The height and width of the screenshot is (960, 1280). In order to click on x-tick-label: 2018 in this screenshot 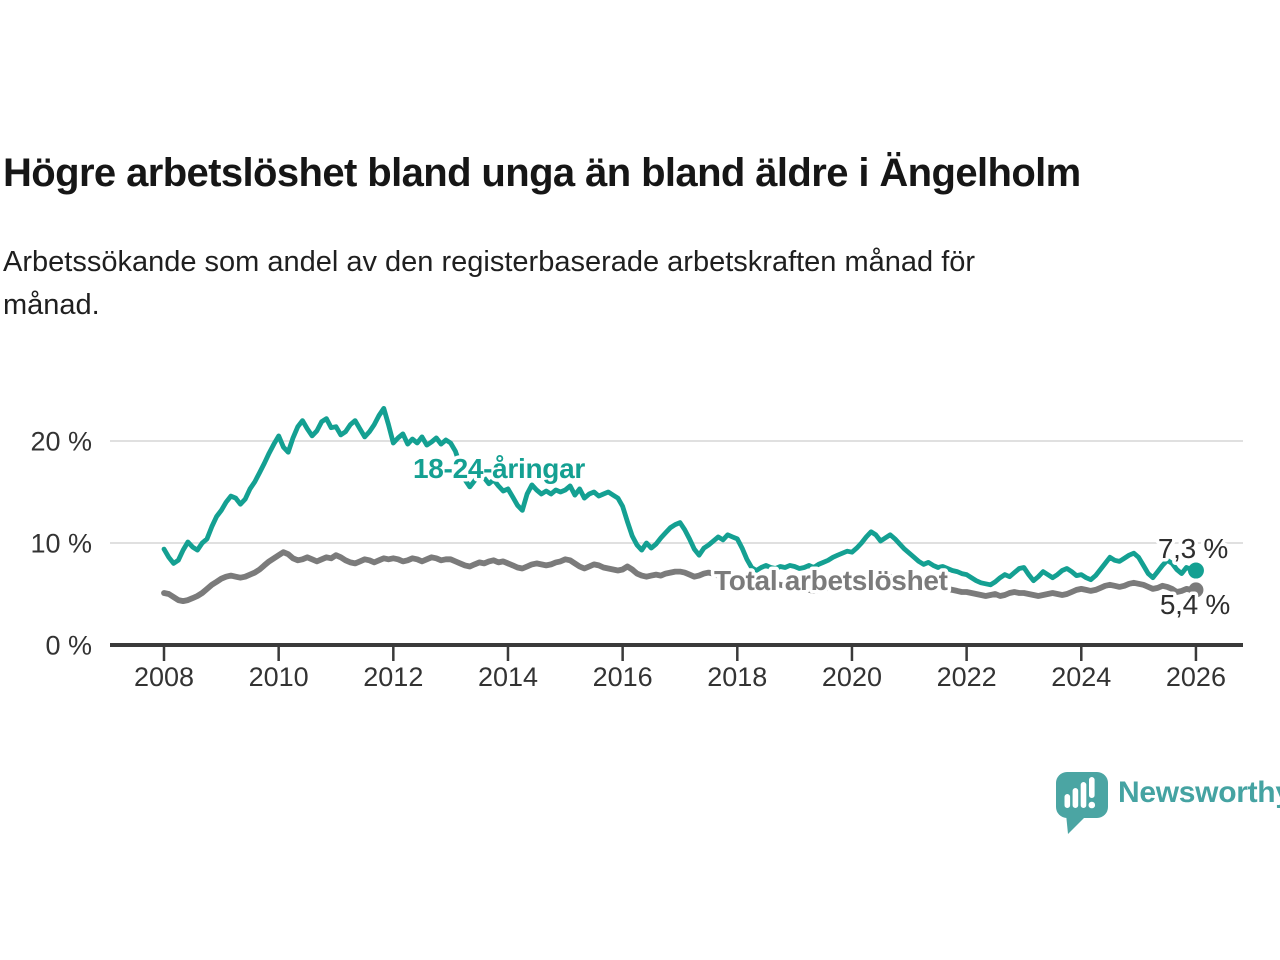, I will do `click(737, 677)`.